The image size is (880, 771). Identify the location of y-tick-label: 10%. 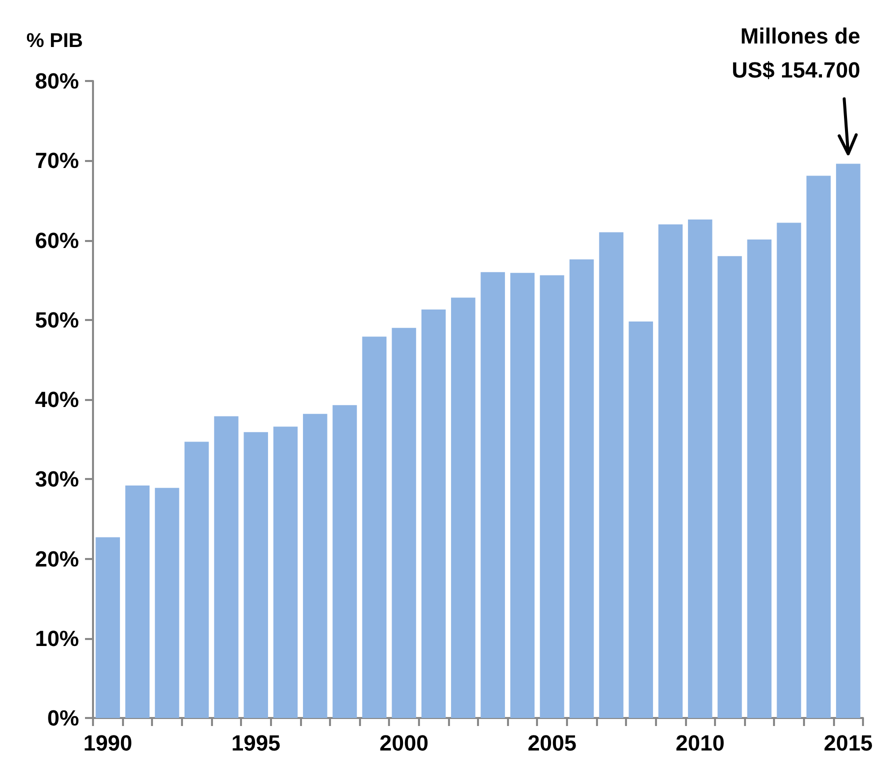
(56, 638).